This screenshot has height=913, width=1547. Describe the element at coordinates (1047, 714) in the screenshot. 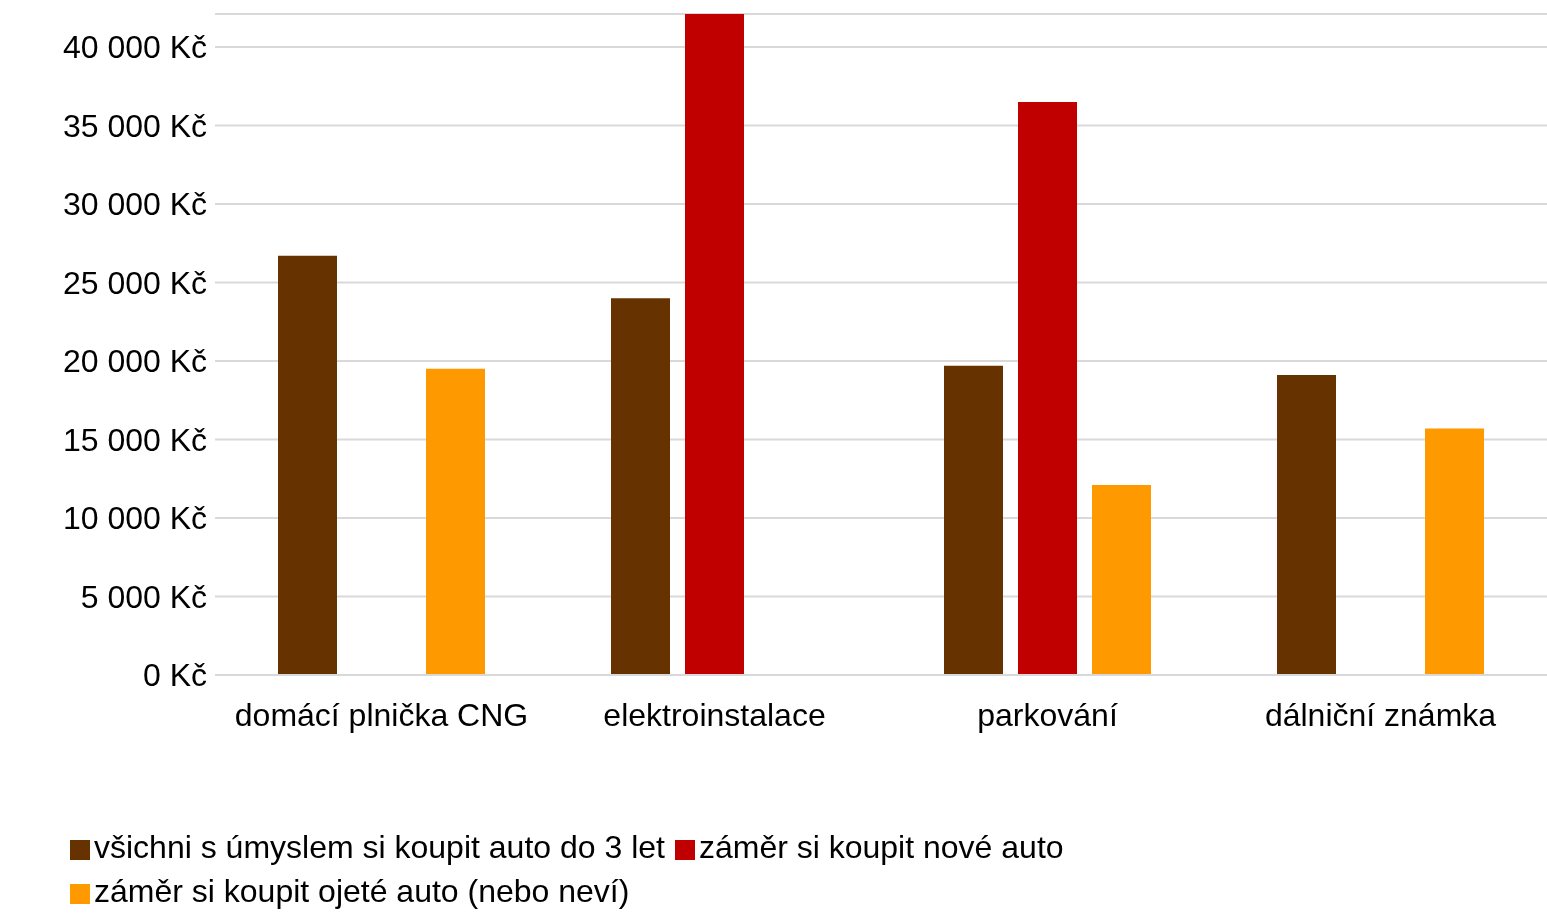

I see `x-tick-label: parkování` at that location.